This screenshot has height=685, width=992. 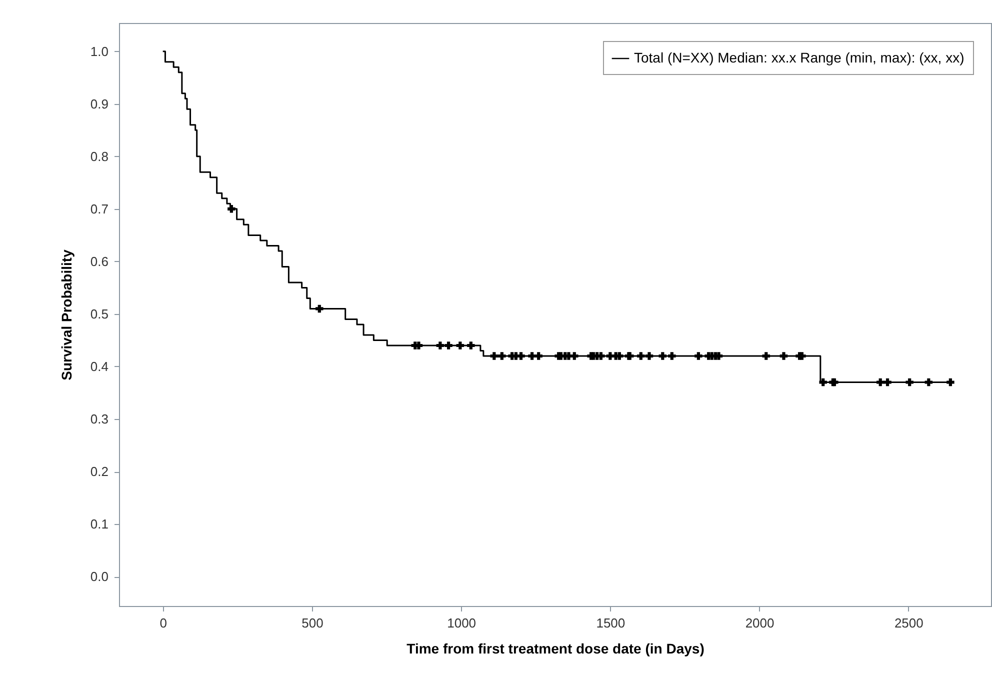 What do you see at coordinates (555, 648) in the screenshot?
I see `x-axis-title: Time from first treatment dose date (in Days)` at bounding box center [555, 648].